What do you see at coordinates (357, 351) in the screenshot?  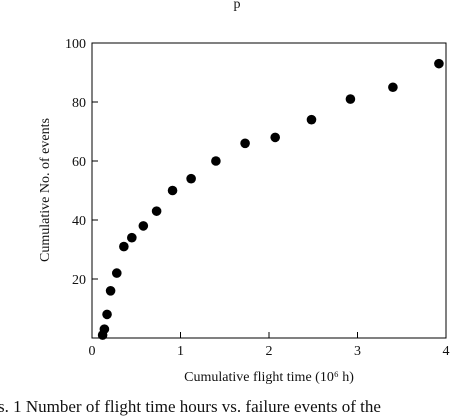 I see `x-tick-label: 3` at bounding box center [357, 351].